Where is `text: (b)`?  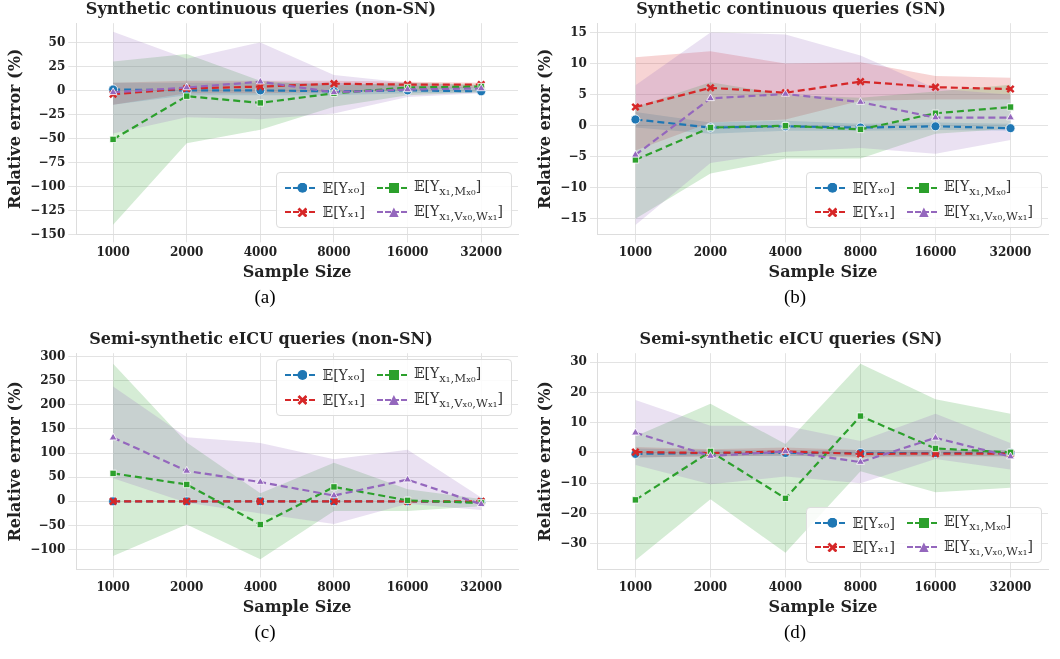 text: (b) is located at coordinates (795, 297).